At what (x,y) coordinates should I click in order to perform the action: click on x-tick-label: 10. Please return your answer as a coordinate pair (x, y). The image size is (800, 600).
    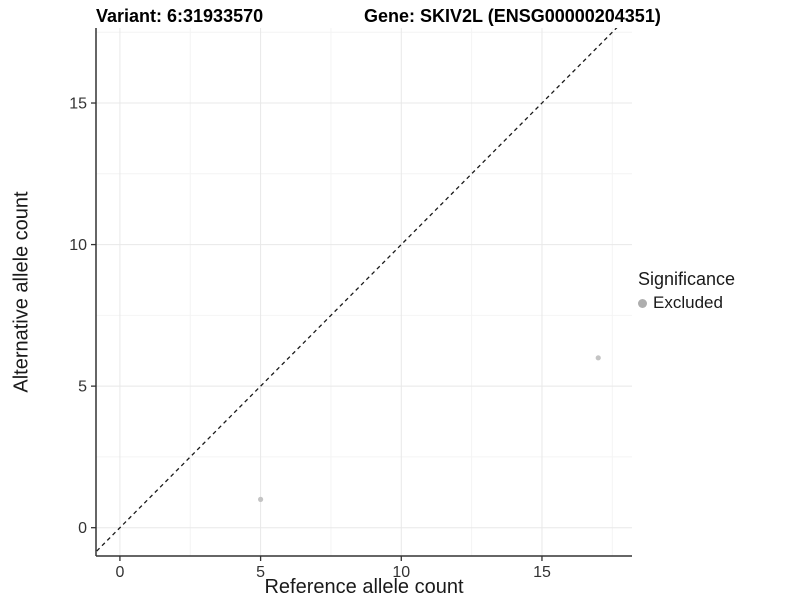
    Looking at the image, I should click on (401, 572).